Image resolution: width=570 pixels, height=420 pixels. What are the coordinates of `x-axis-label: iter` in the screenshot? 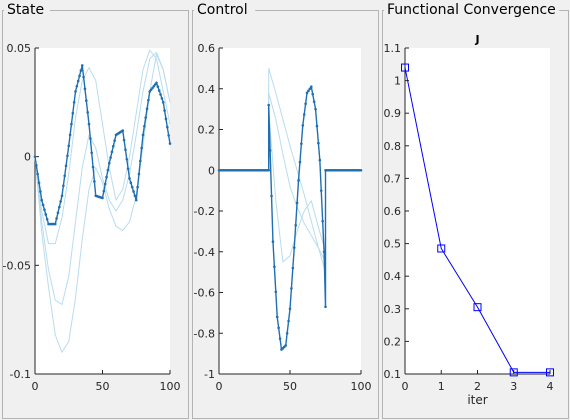 It's located at (477, 400).